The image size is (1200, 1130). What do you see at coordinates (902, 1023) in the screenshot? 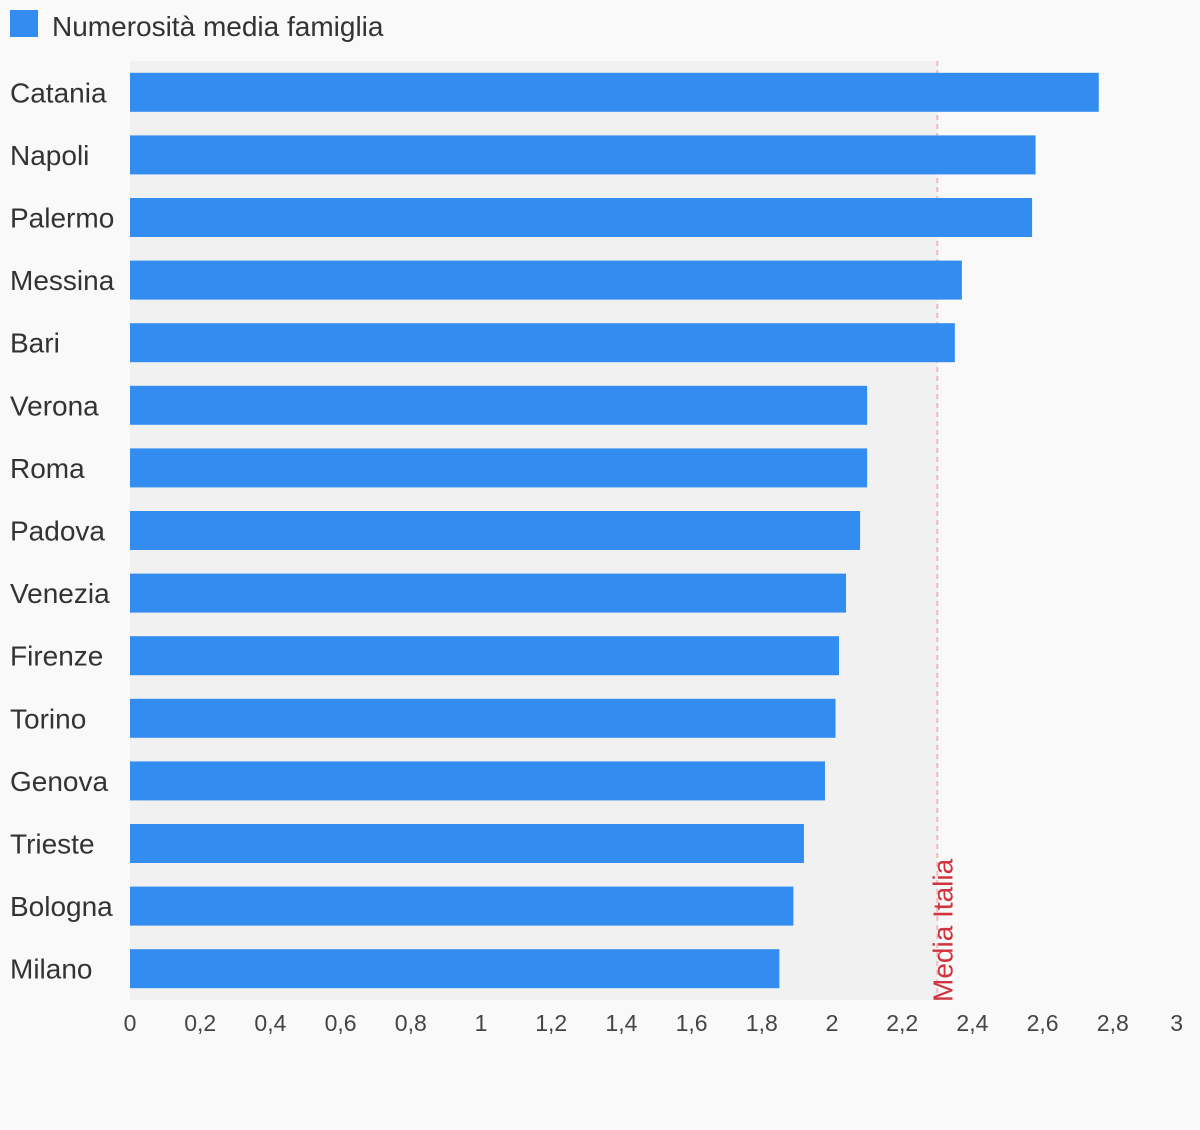
I see `x-tick-label: 2,2` at bounding box center [902, 1023].